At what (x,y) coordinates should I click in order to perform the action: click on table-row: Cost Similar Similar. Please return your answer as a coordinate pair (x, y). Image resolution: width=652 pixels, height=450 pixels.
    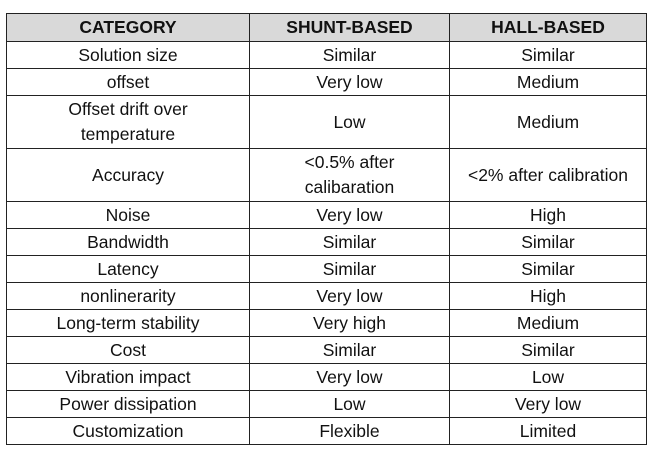
    Looking at the image, I should click on (326, 350).